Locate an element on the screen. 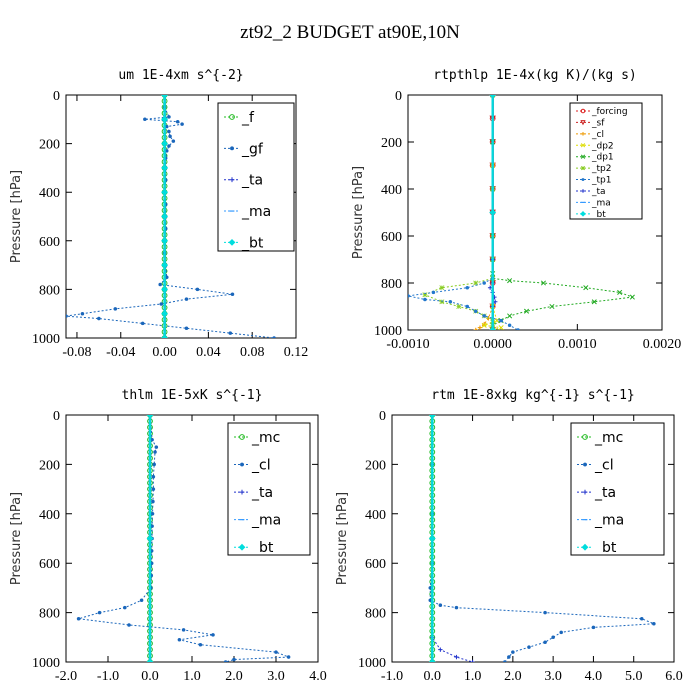  series-tp2 is located at coordinates (459, 212).